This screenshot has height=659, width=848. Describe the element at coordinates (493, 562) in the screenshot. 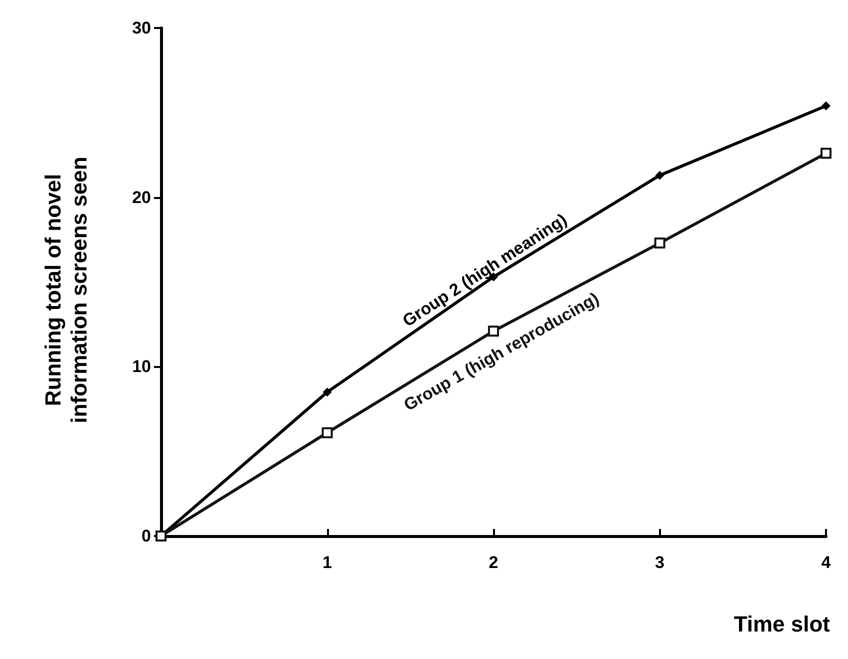

I see `x-tick-label: 2` at that location.